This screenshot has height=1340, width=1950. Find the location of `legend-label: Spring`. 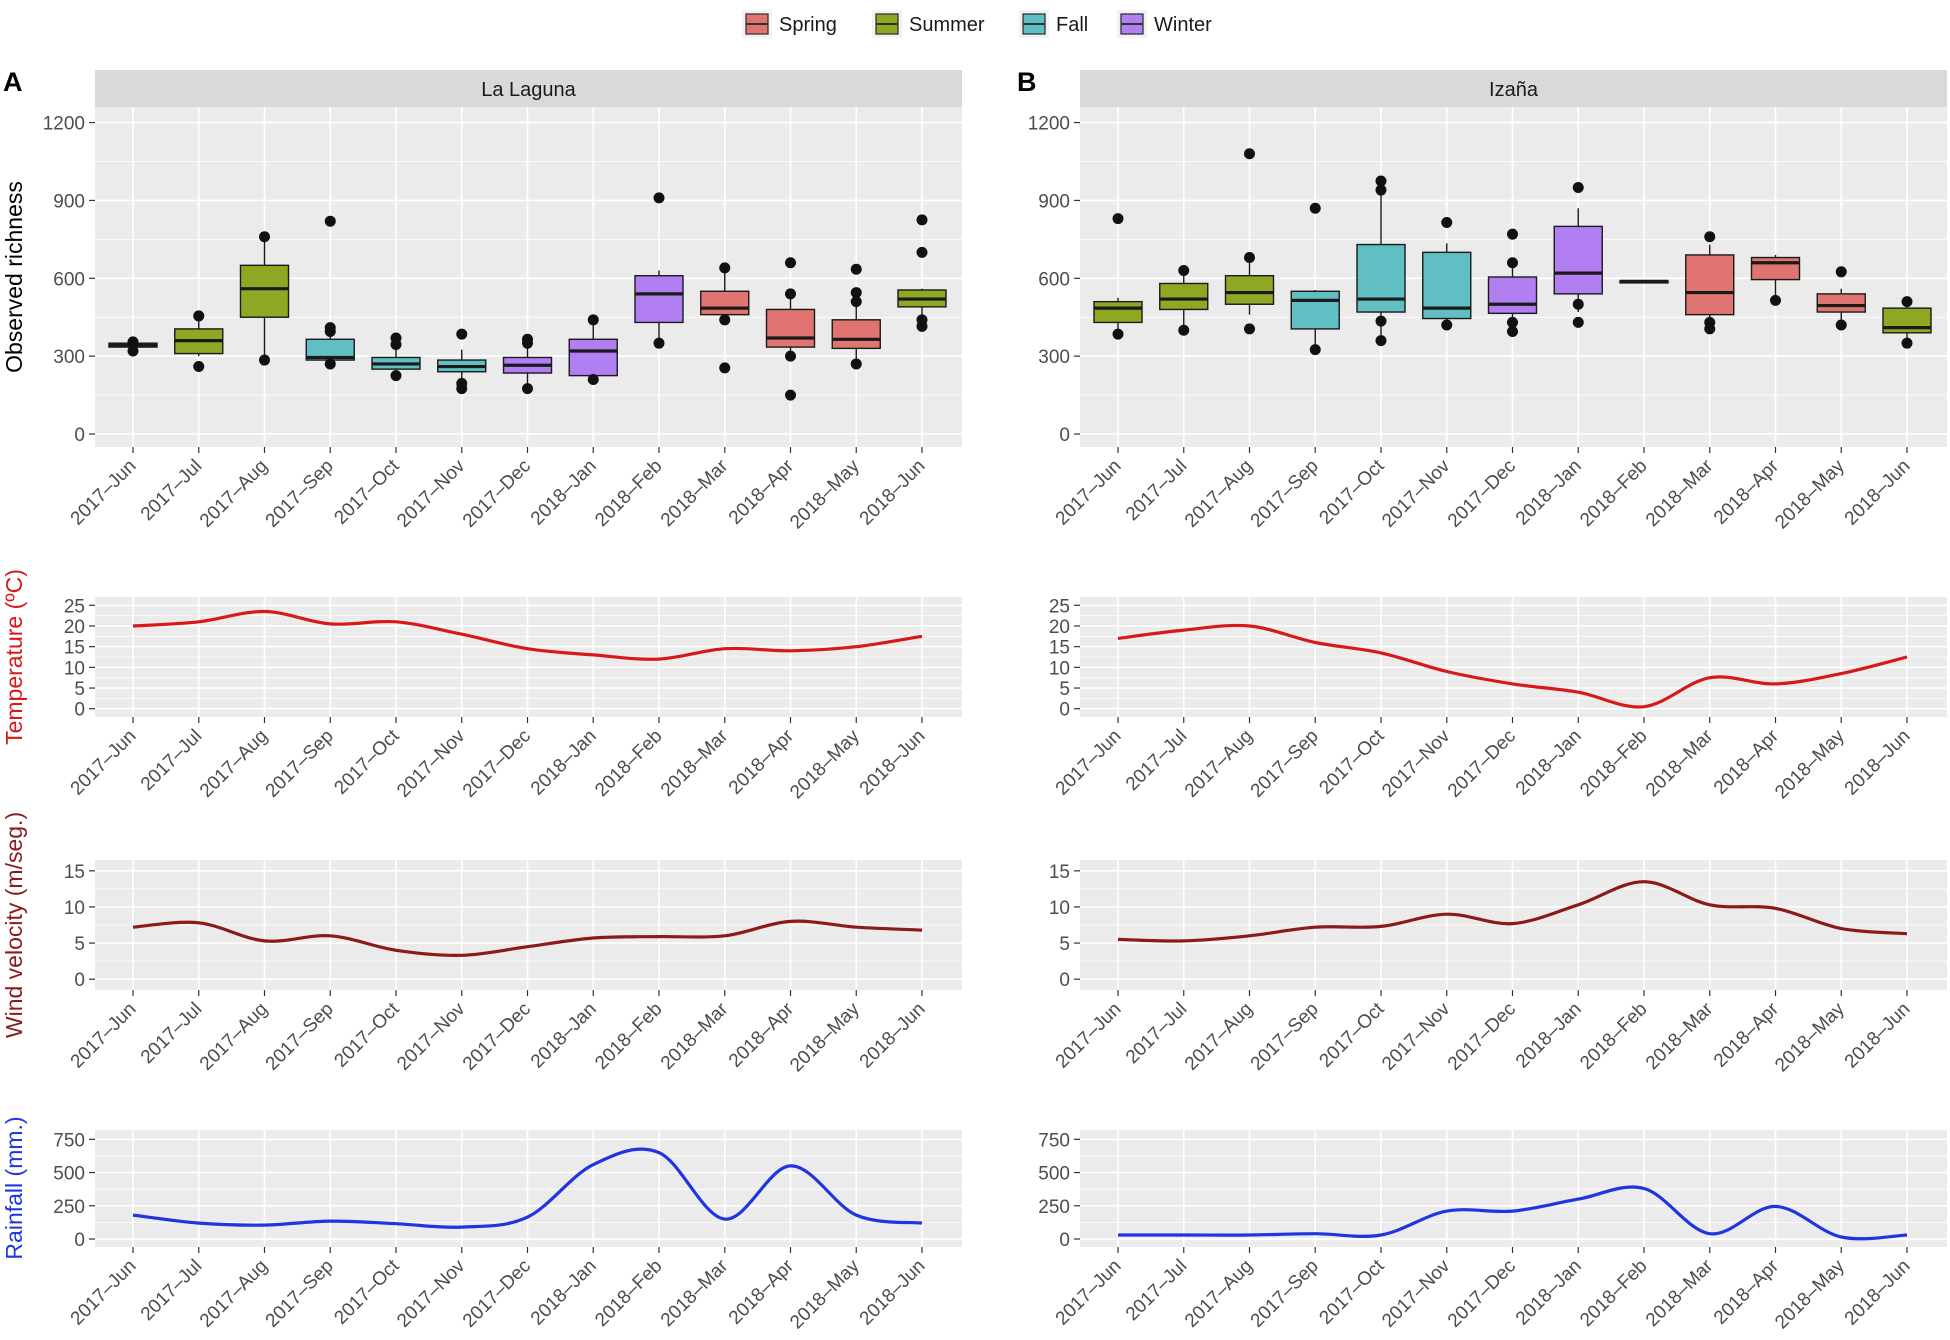

legend-label: Spring is located at coordinates (808, 25).